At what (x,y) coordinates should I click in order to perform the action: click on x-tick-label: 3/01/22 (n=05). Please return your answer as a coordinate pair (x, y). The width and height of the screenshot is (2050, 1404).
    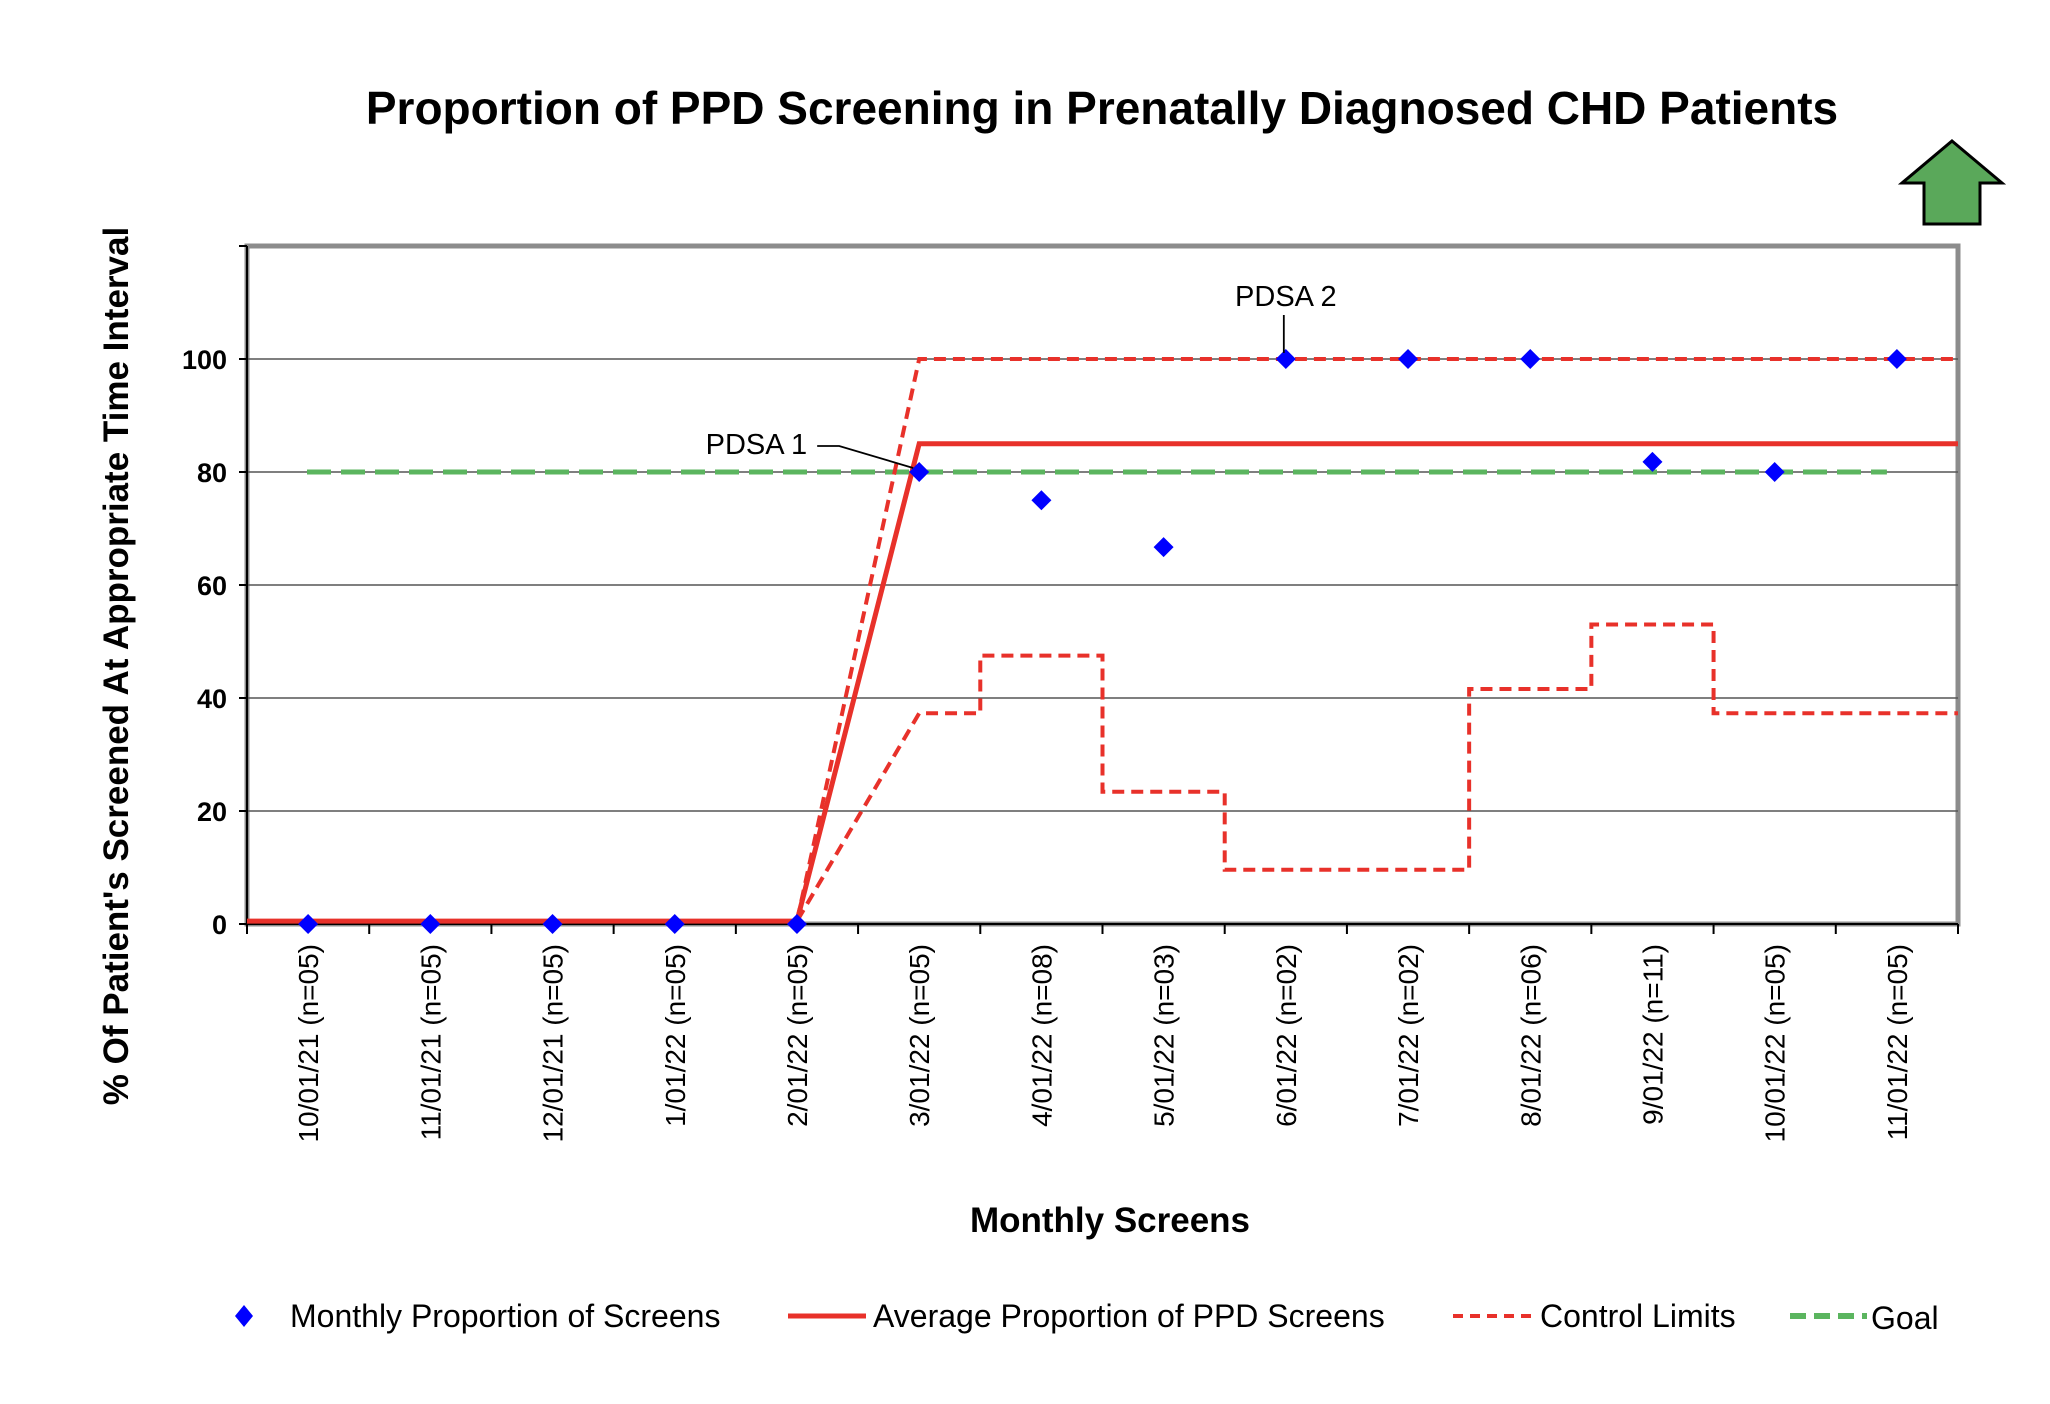
    Looking at the image, I should click on (919, 1035).